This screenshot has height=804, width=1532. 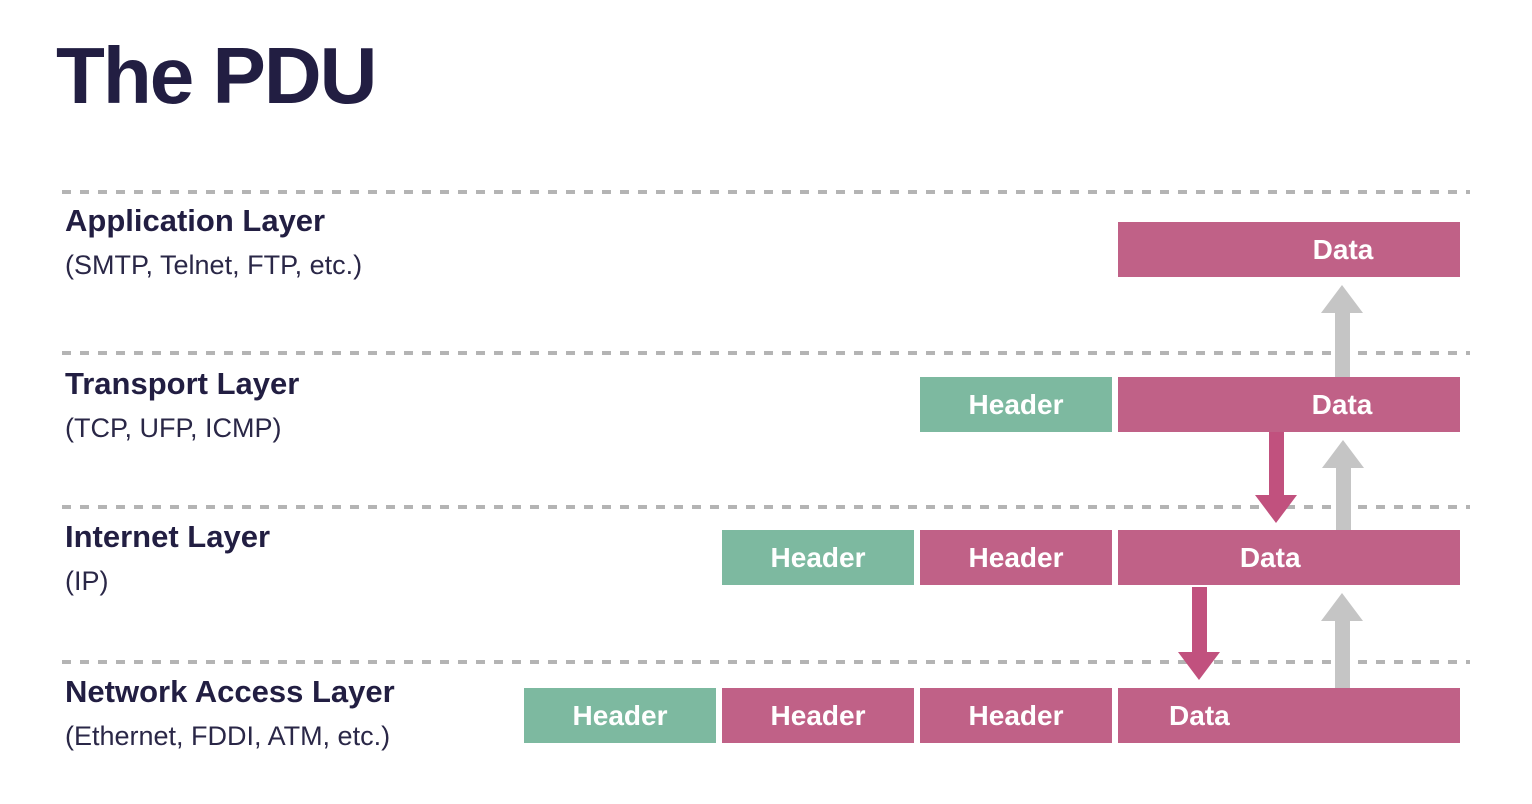 I want to click on layer-subtitle: (TCP, UFP, ICMP), so click(x=173, y=428).